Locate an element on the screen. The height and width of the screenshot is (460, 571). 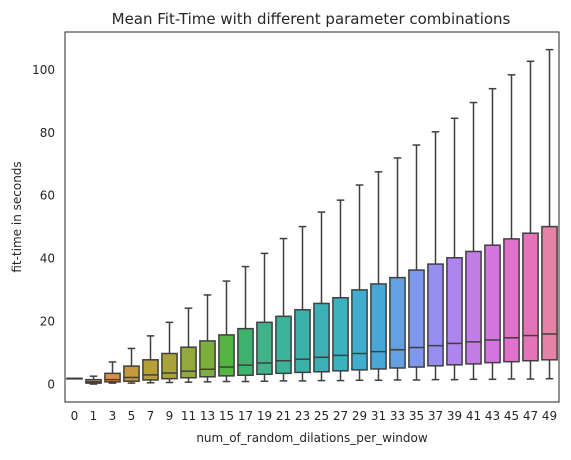
x-tick-label: 35 is located at coordinates (416, 416).